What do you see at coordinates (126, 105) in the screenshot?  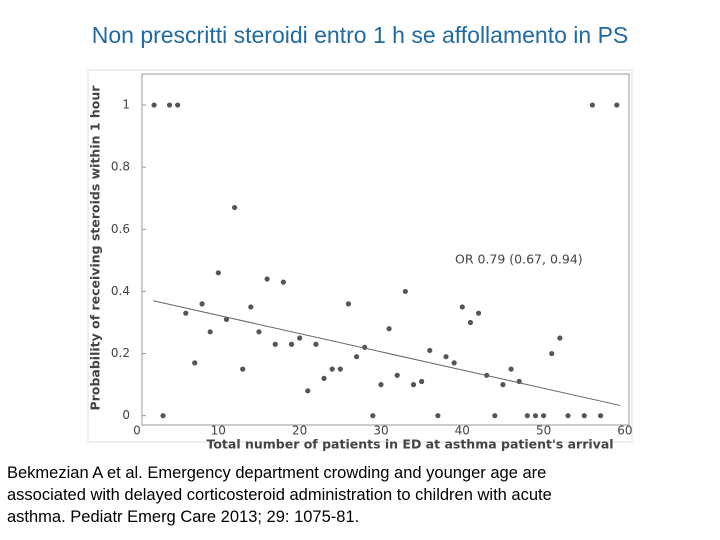 I see `y-tick-label: 1` at bounding box center [126, 105].